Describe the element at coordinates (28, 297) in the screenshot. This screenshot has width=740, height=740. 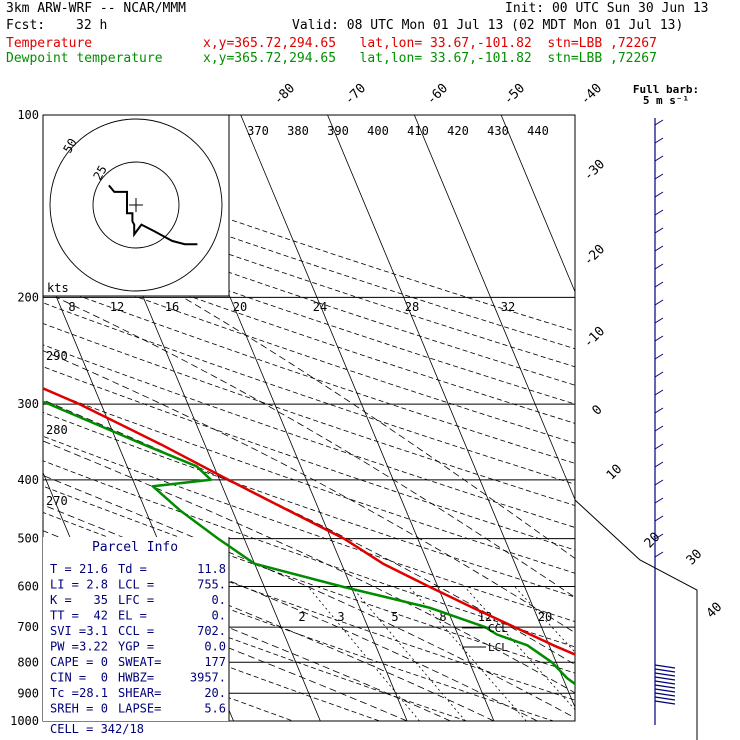
I see `pressure-label: 200` at that location.